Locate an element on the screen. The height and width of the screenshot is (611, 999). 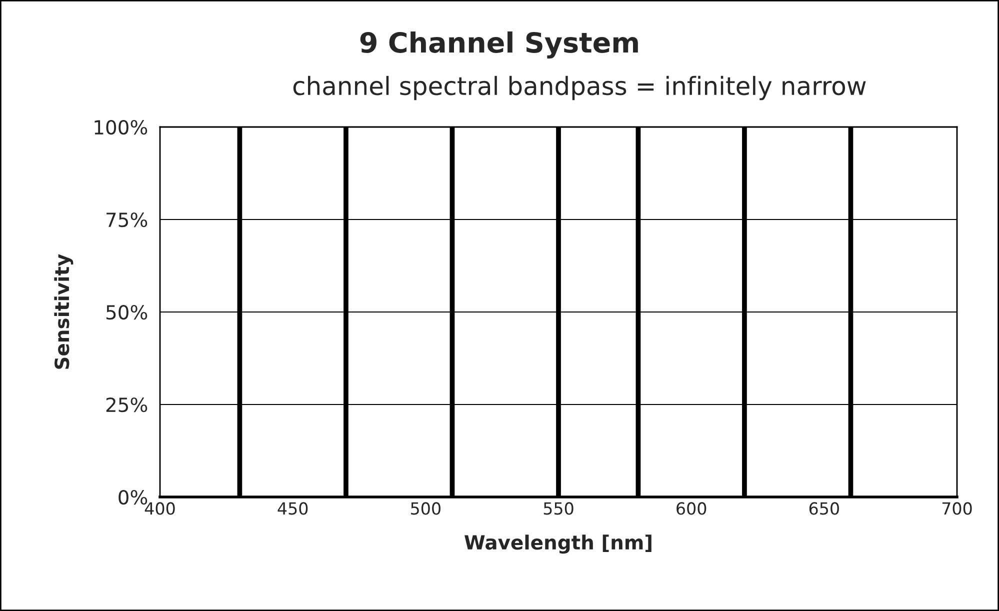
x-tick-label: 450 is located at coordinates (293, 508).